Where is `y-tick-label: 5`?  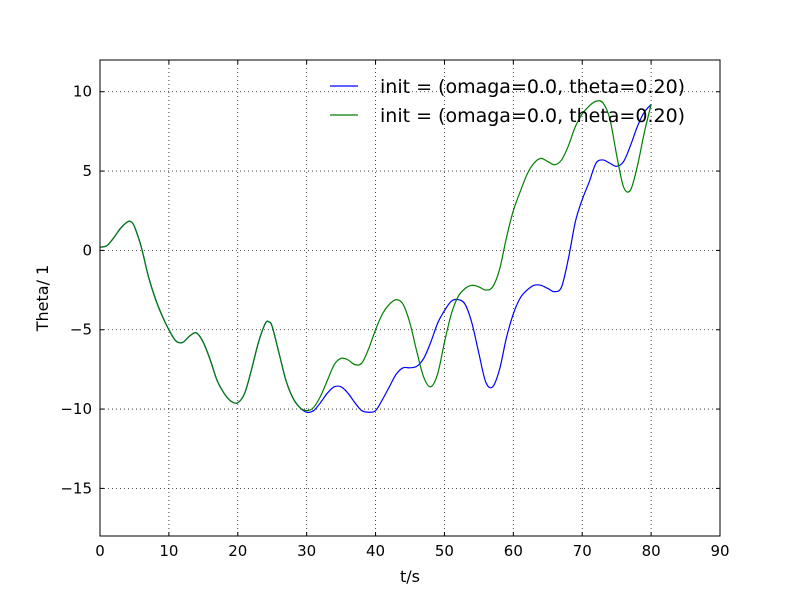
y-tick-label: 5 is located at coordinates (87, 171).